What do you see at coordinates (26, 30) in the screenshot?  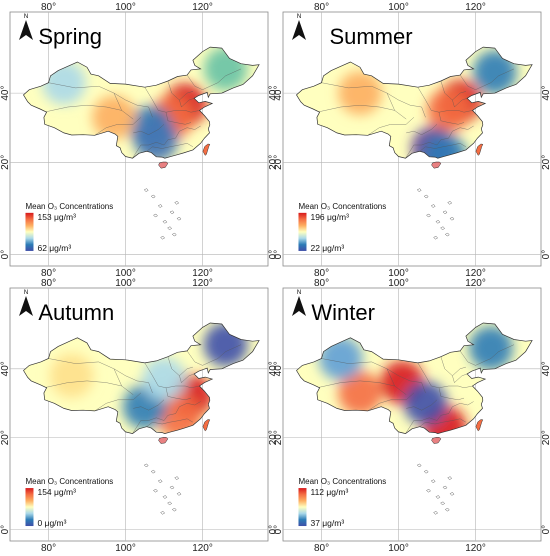 I see `north-arrow-icon` at bounding box center [26, 30].